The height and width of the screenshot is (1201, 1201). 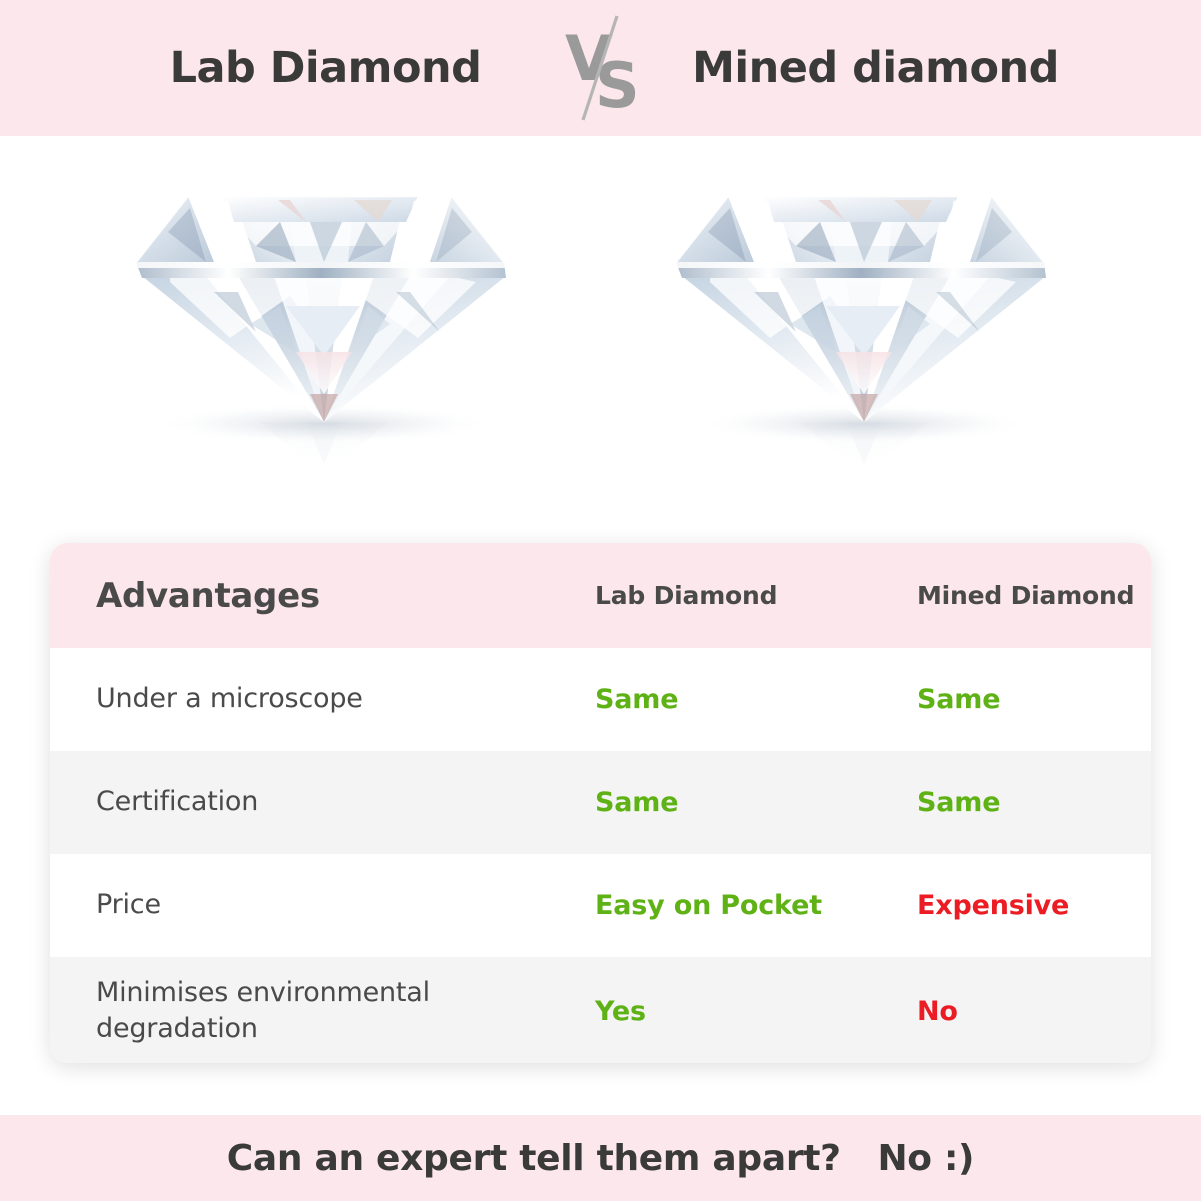 I want to click on row-lab-value: Yes, so click(x=620, y=1011).